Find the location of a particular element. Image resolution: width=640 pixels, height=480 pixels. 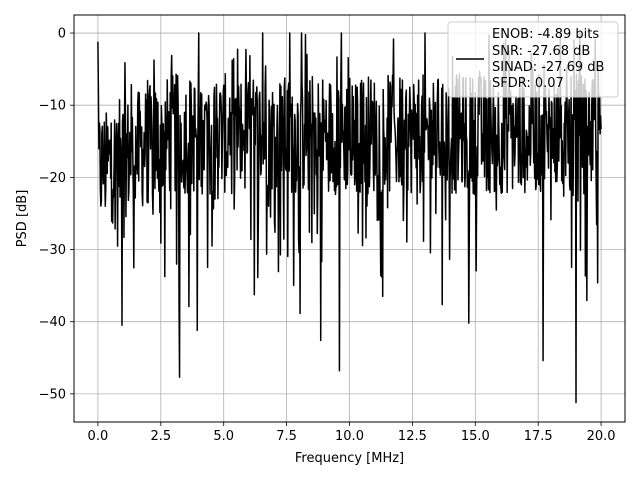

y-tick-label: −30 is located at coordinates (52, 250).